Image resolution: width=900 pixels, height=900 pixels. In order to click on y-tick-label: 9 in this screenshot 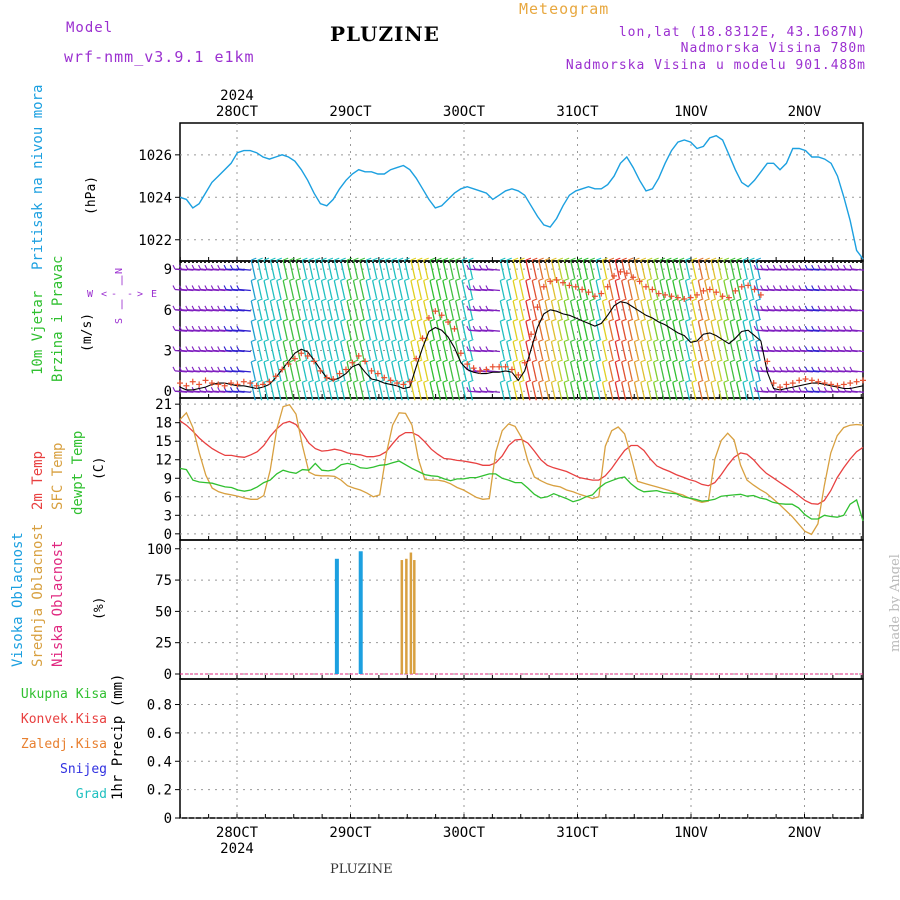, I will do `click(168, 479)`.